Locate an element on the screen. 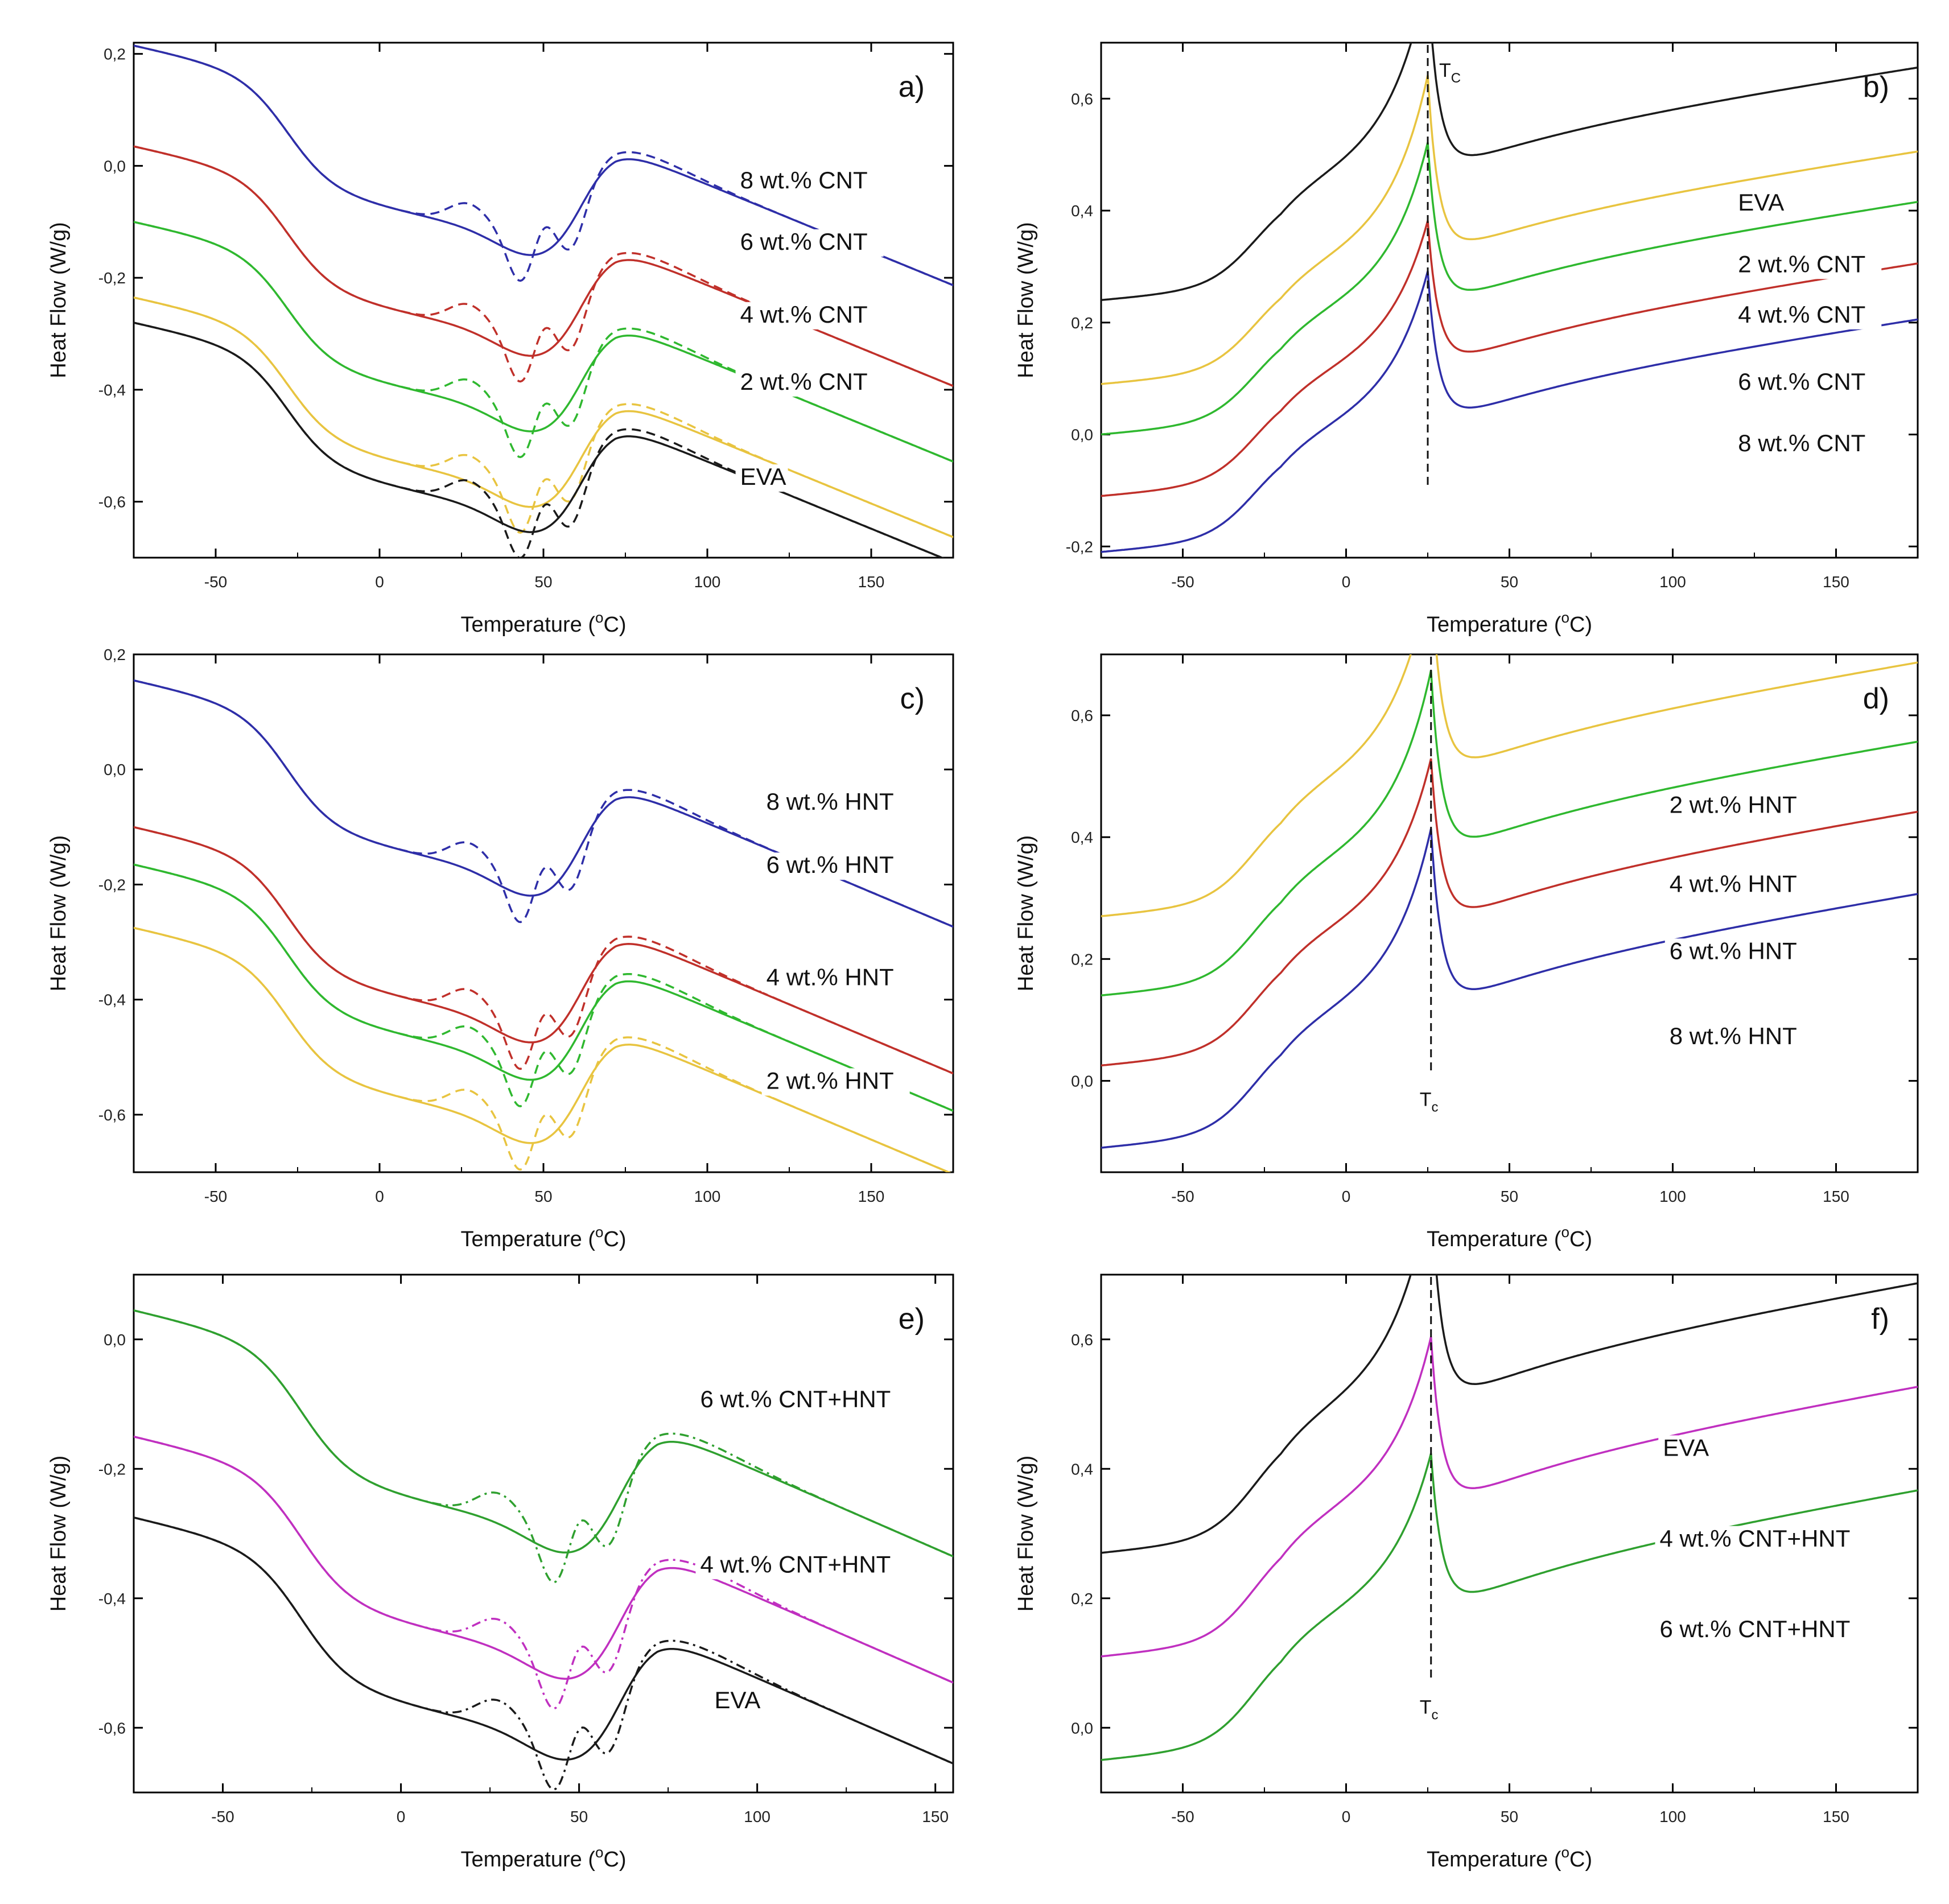 This screenshot has height=1904, width=1949. dashed-line-6-wt-cnt-hnt is located at coordinates (543, 1447).